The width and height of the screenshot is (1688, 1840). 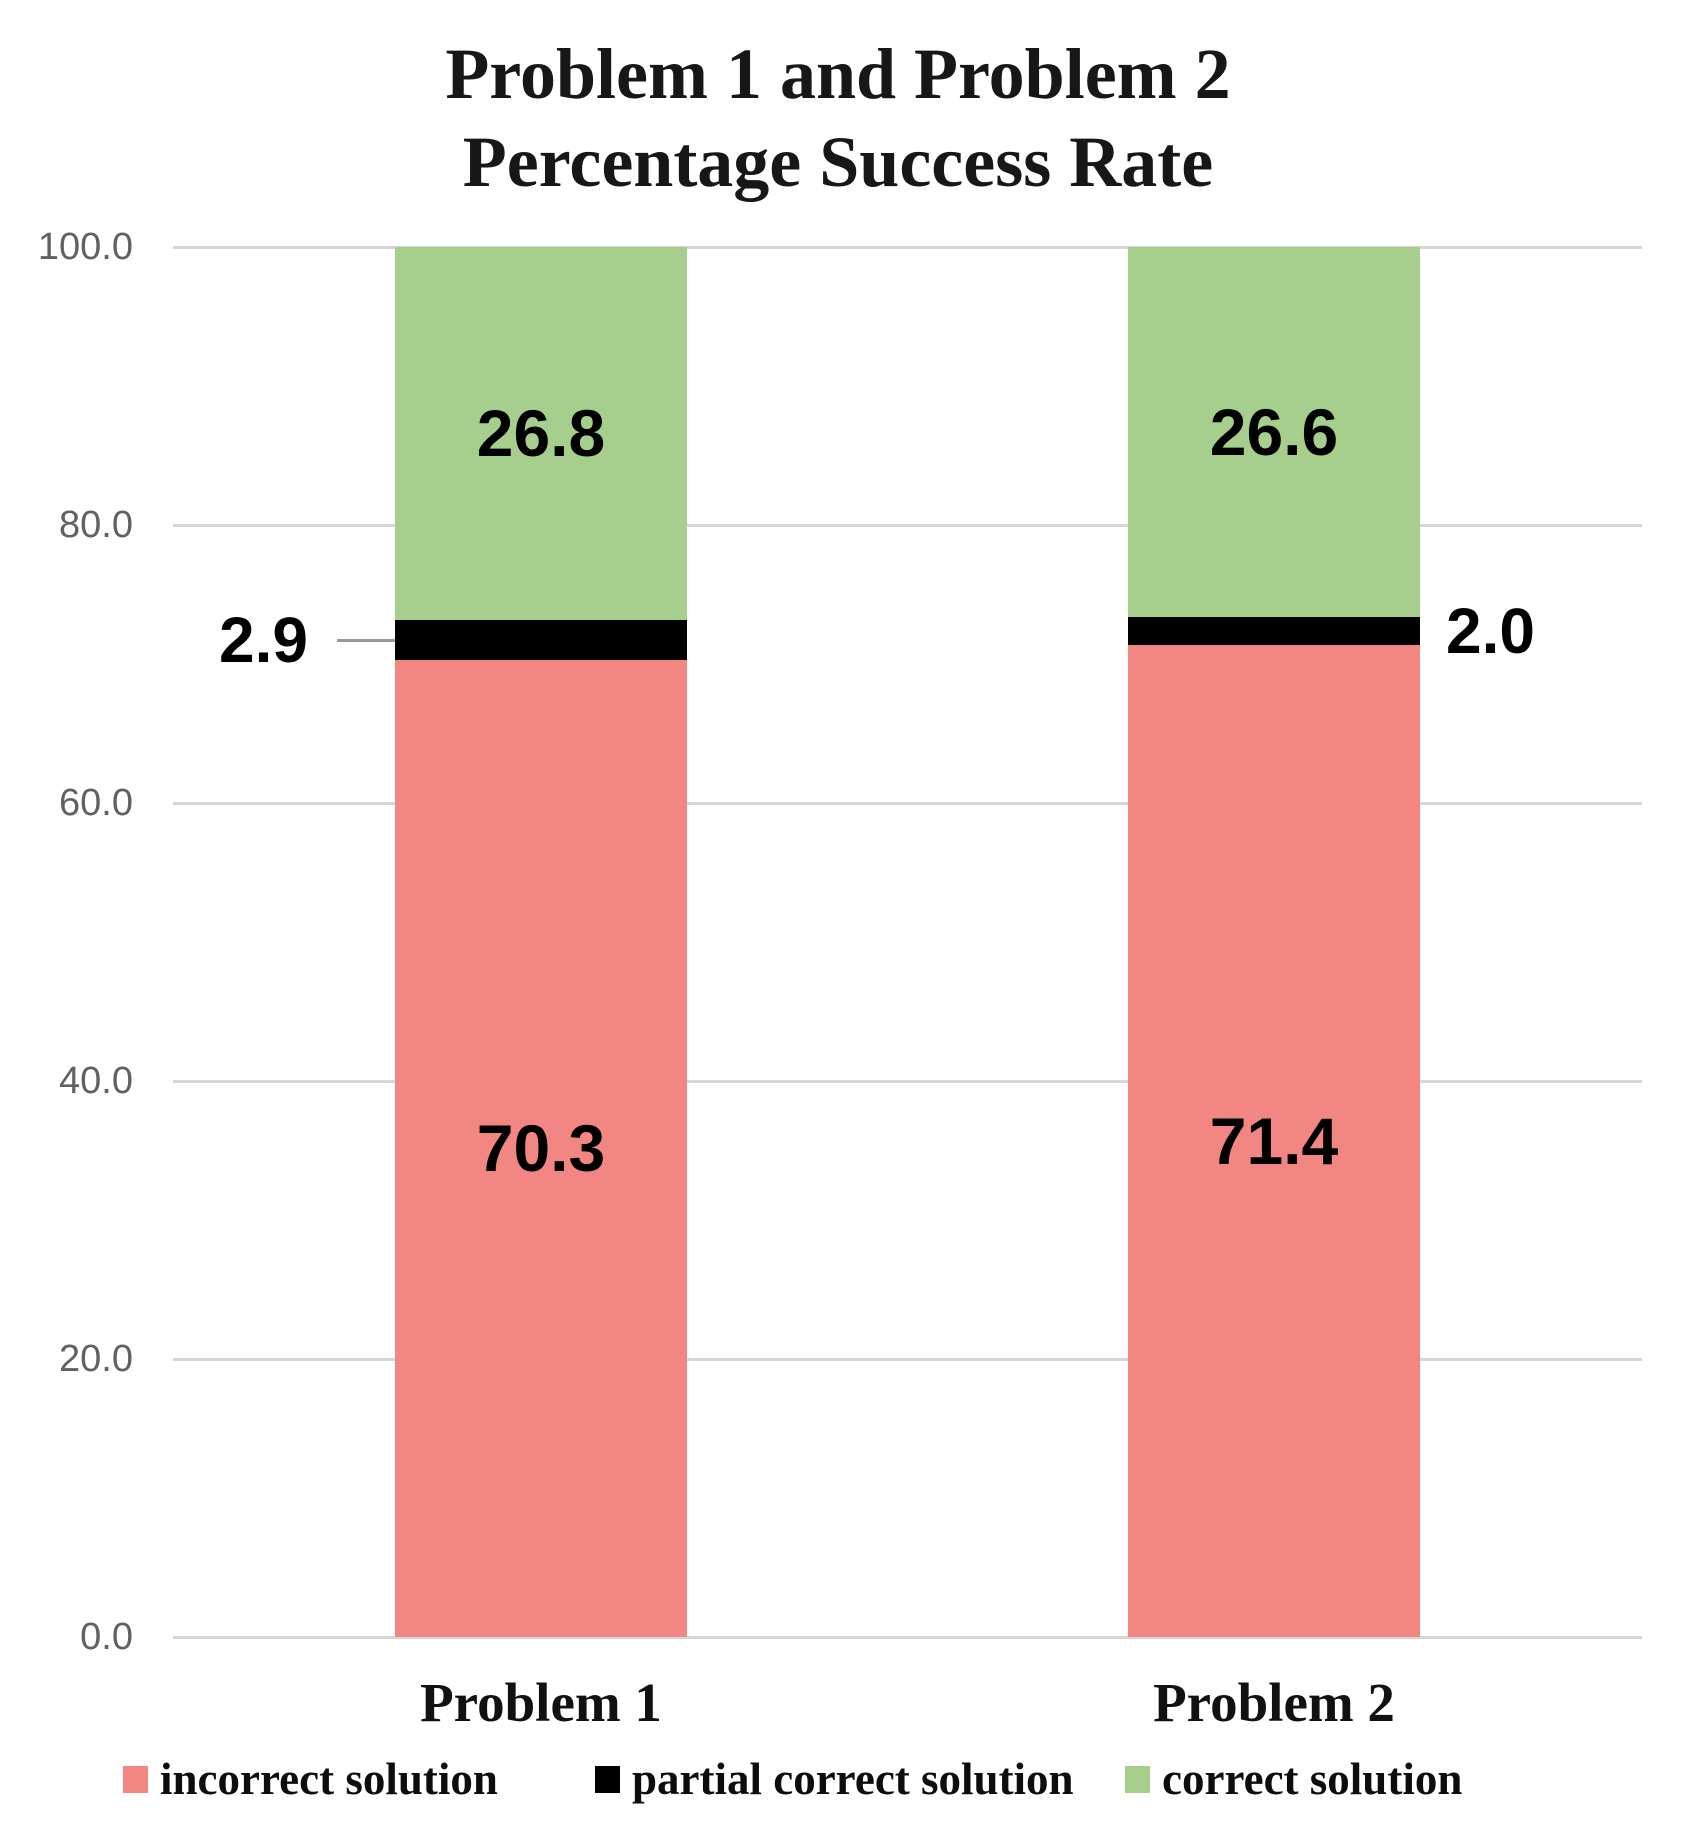 What do you see at coordinates (85, 247) in the screenshot?
I see `y-tick-label-100.0: 100.0` at bounding box center [85, 247].